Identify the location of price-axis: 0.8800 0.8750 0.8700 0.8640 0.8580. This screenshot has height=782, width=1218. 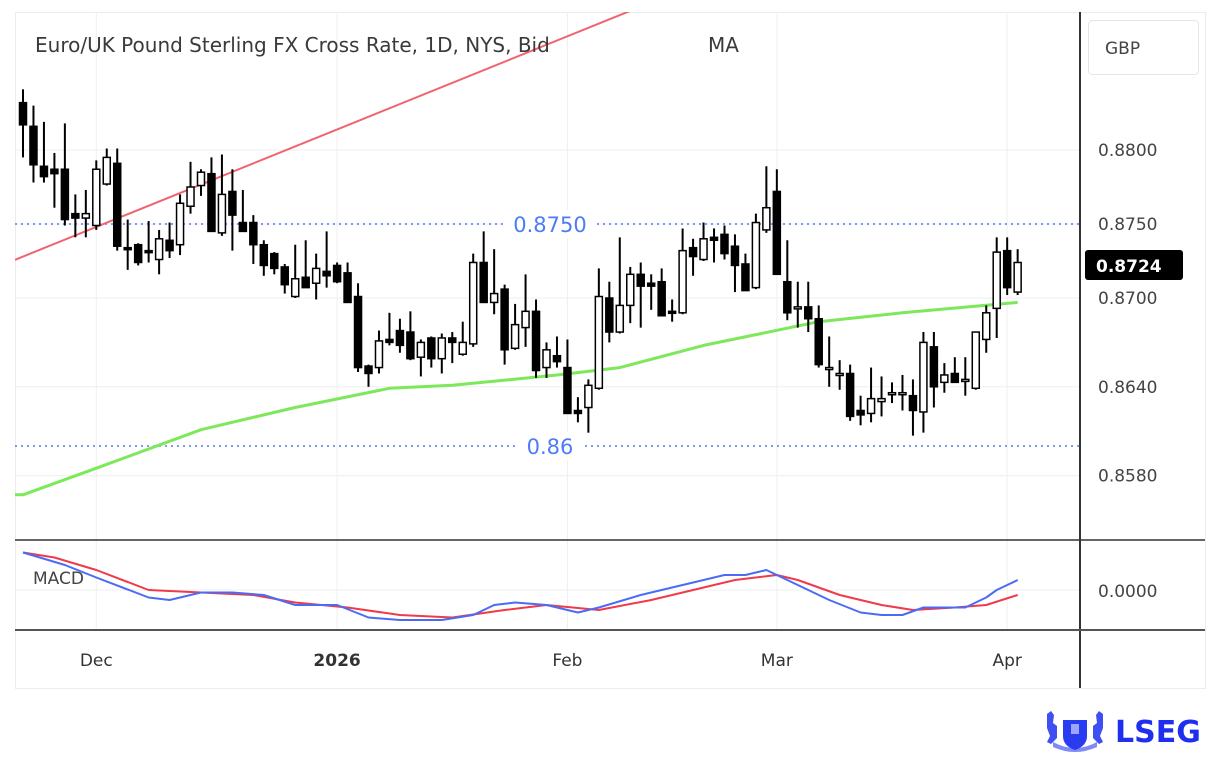
(1127, 314).